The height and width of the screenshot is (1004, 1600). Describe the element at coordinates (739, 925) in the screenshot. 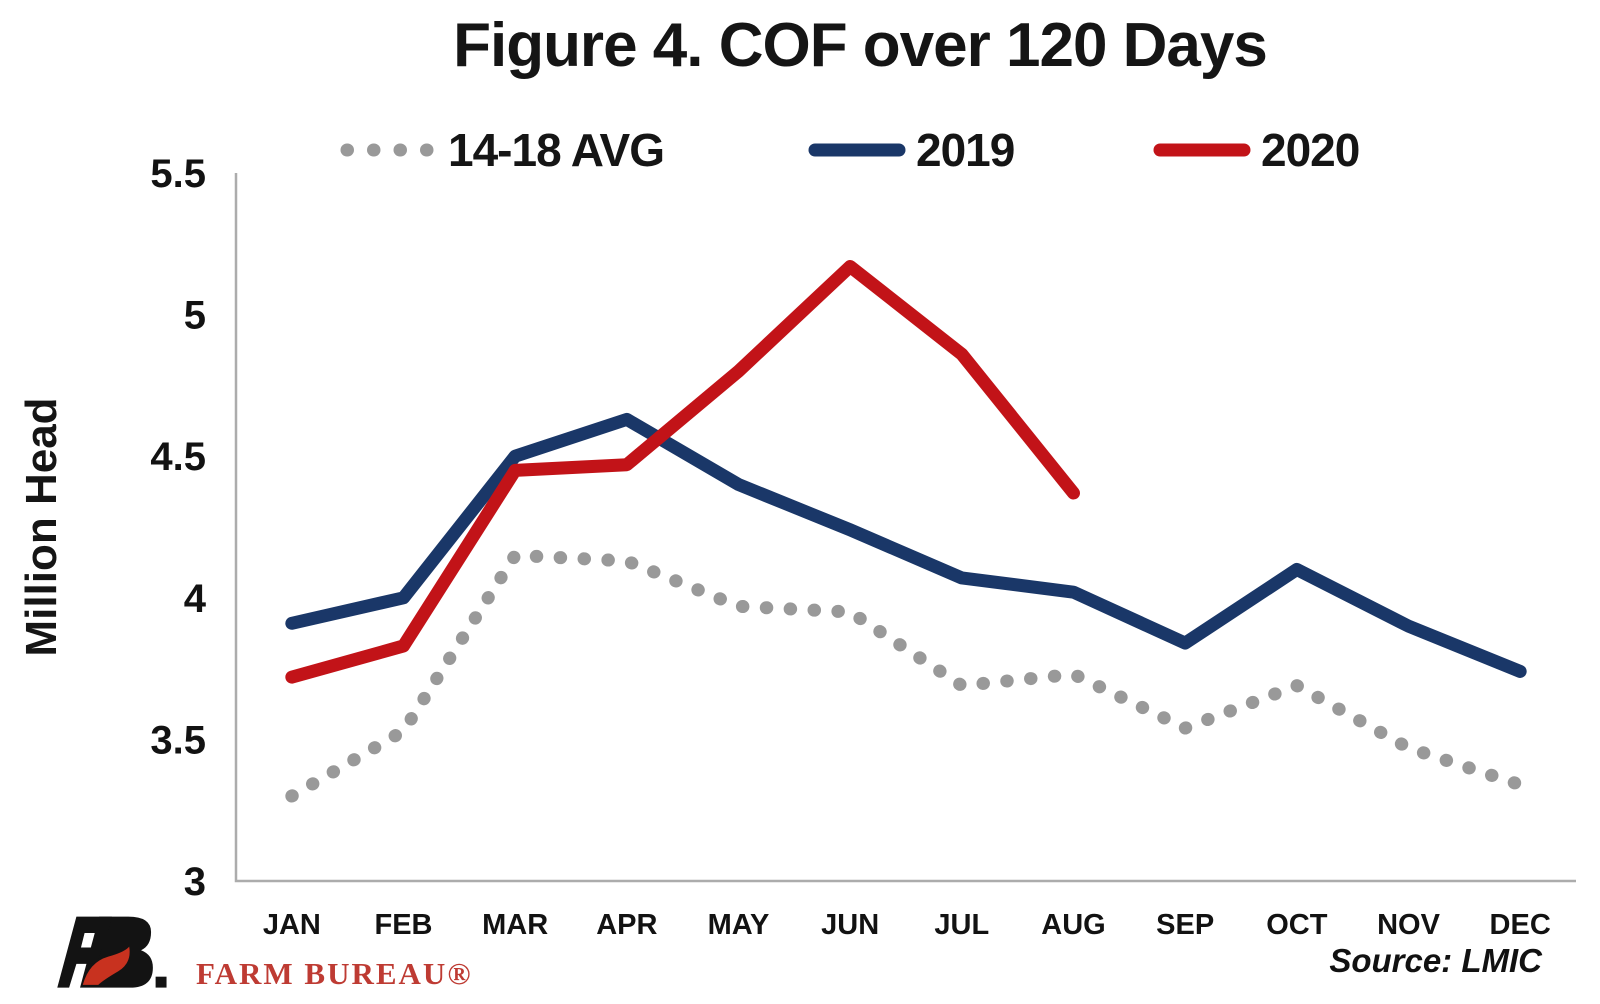

I see `x-month-label: MAY` at that location.